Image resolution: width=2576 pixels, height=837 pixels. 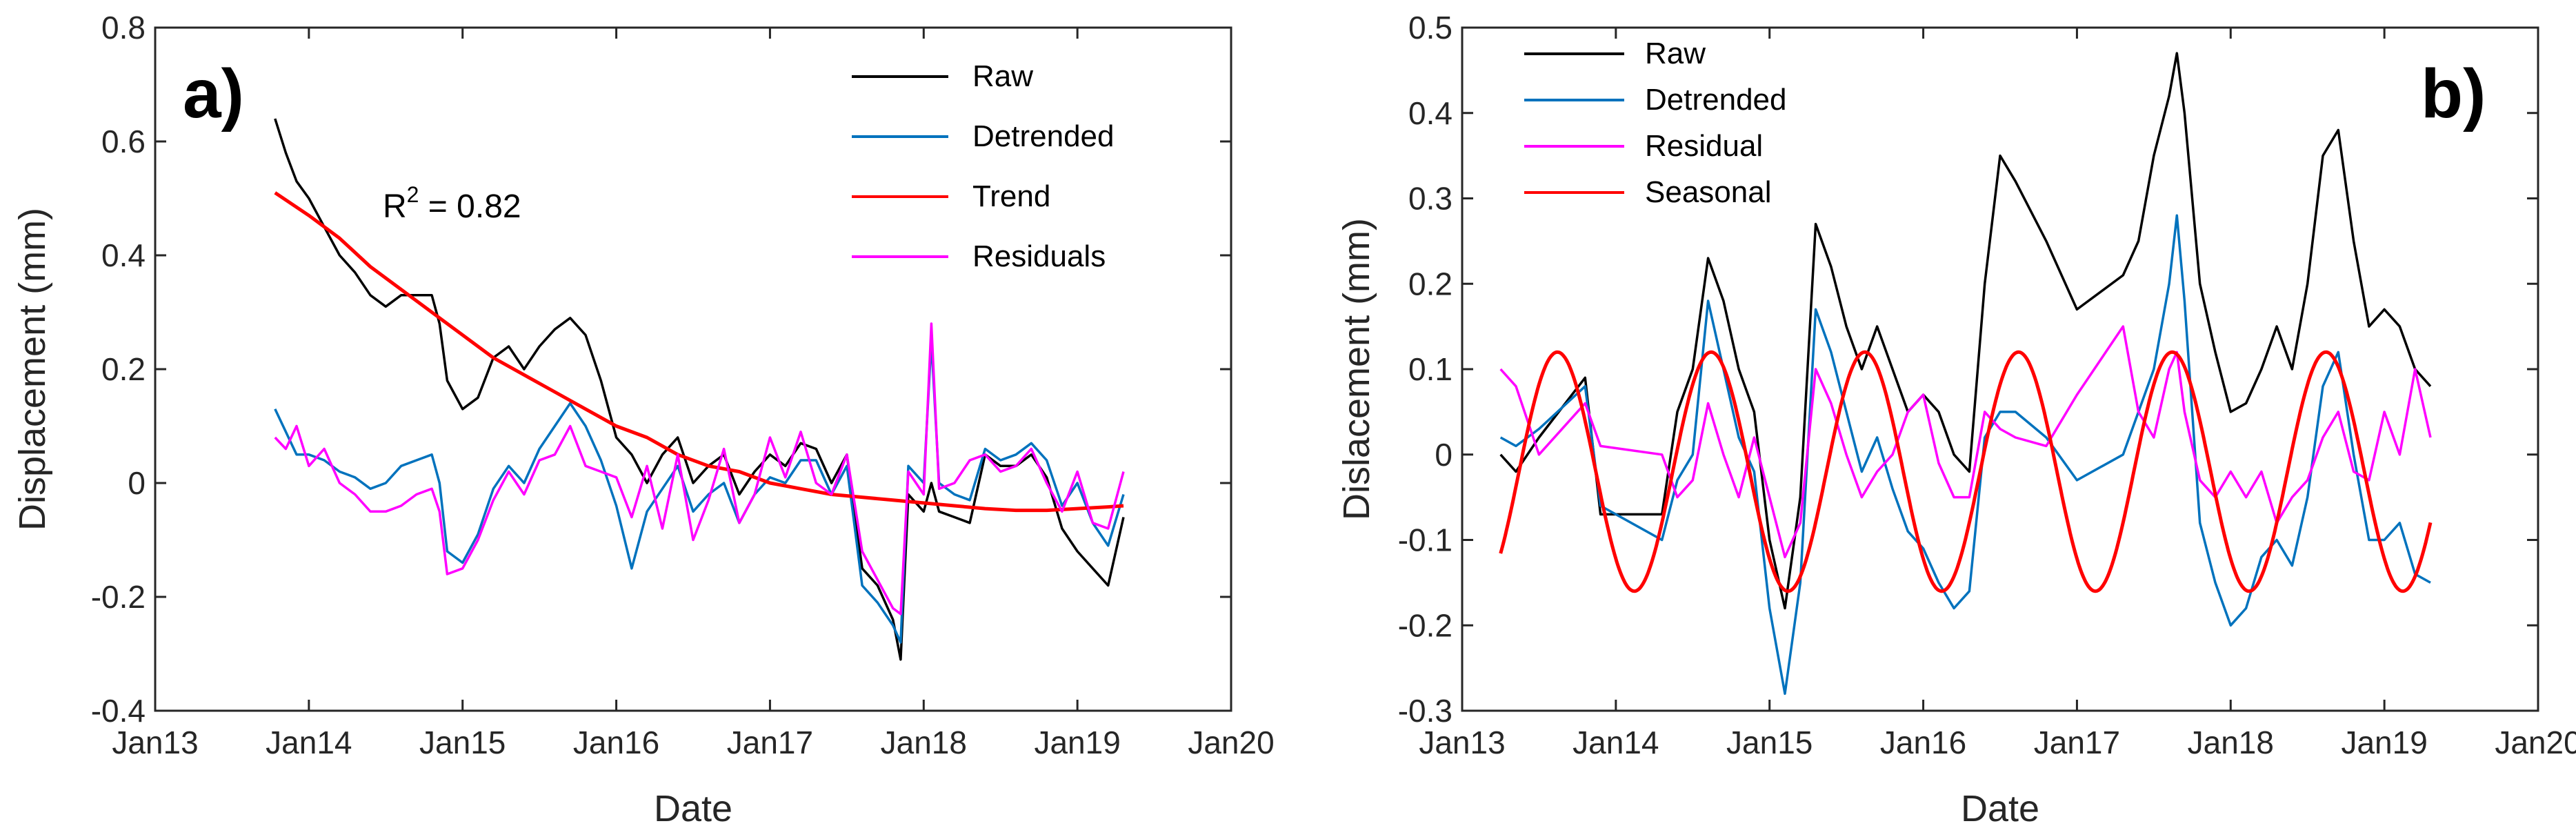 I want to click on panel-b-y-axis-title: Dislacement (mm), so click(x=1356, y=369).